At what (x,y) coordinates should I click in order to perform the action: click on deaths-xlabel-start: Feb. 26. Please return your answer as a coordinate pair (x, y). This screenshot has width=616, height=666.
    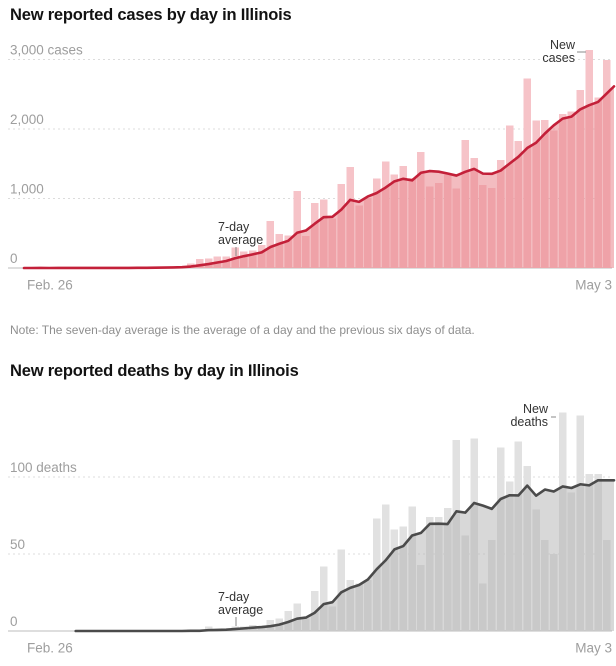
    Looking at the image, I should click on (50, 648).